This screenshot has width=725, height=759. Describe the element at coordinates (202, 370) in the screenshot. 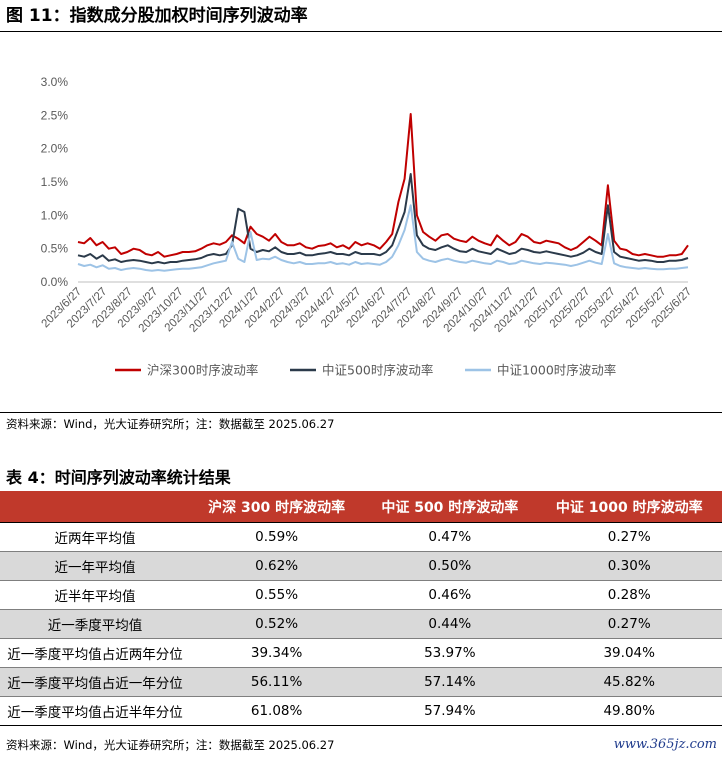

I see `legend-label: 沪深300时序波动率` at that location.